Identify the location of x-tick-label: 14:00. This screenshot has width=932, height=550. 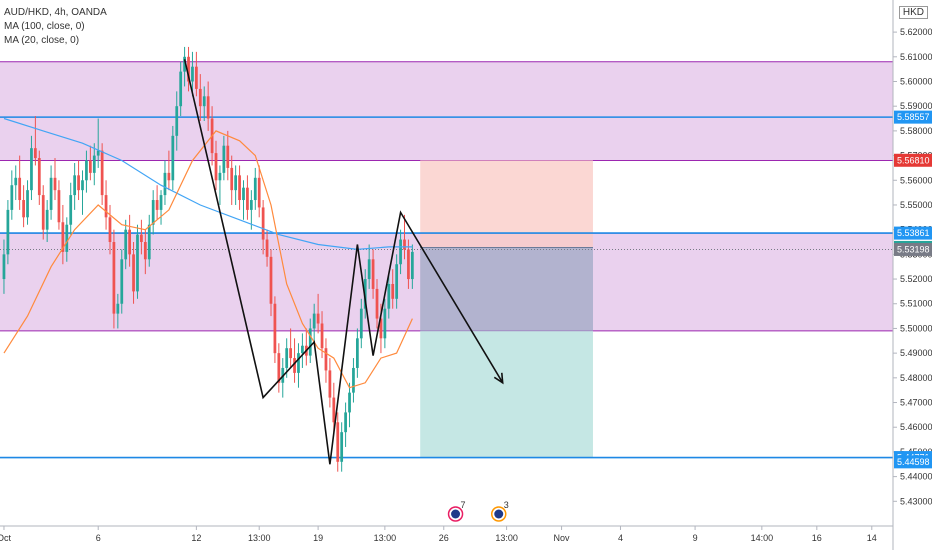
(762, 538).